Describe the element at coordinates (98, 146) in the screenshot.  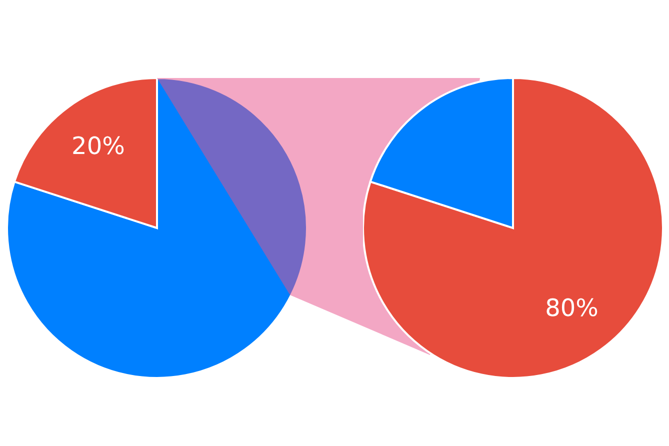
I see `data-label: 20%` at that location.